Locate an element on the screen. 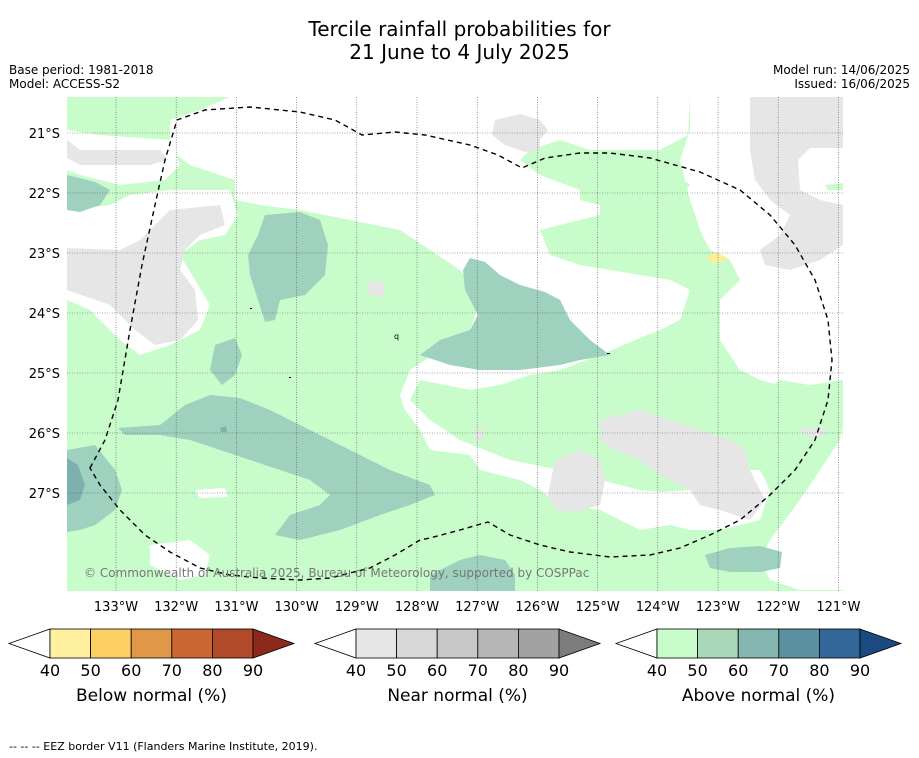 The image size is (919, 758). colorbar-2: 40 50 60 70 80 90 is located at coordinates (758, 654).